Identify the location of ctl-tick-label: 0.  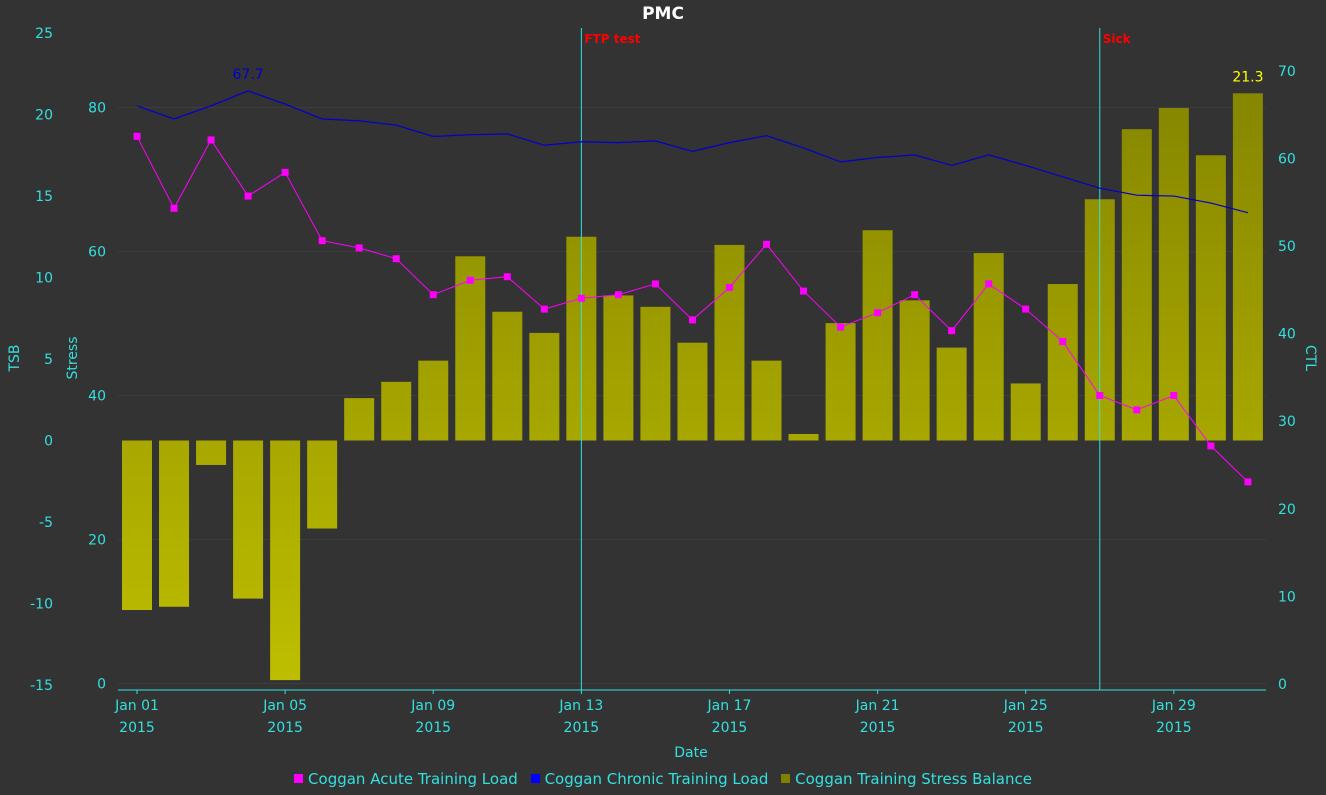
(1282, 685).